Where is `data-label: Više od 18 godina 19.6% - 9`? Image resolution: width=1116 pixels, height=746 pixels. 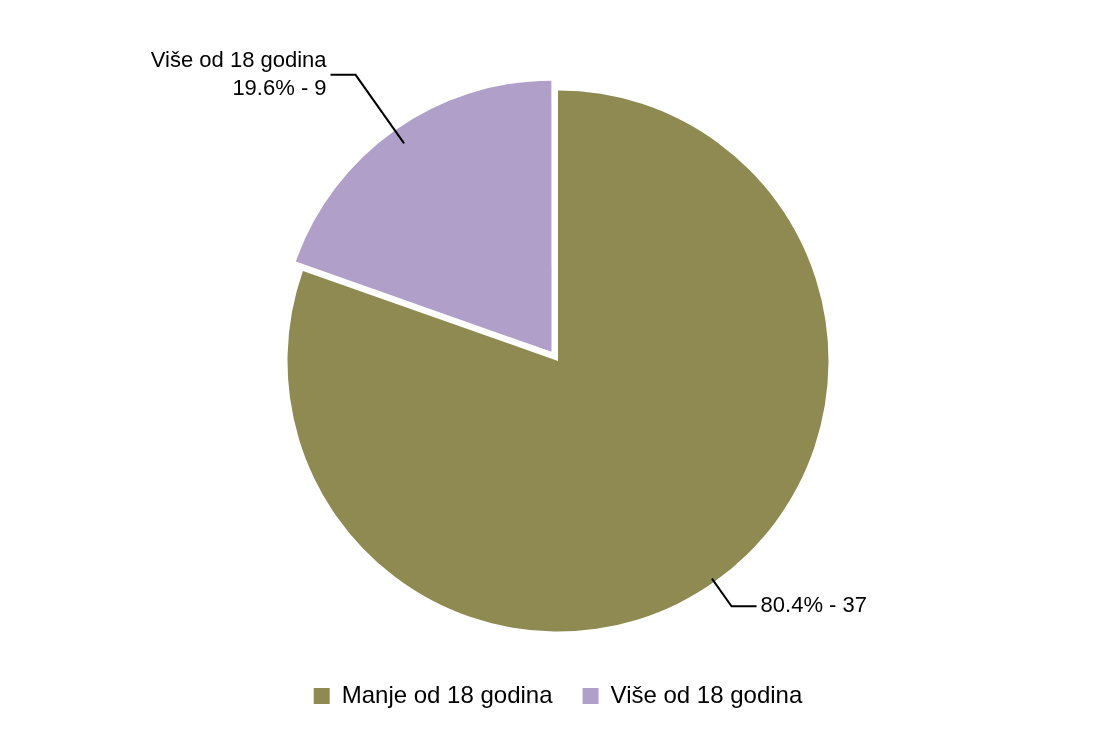 data-label: Više od 18 godina 19.6% - 9 is located at coordinates (239, 73).